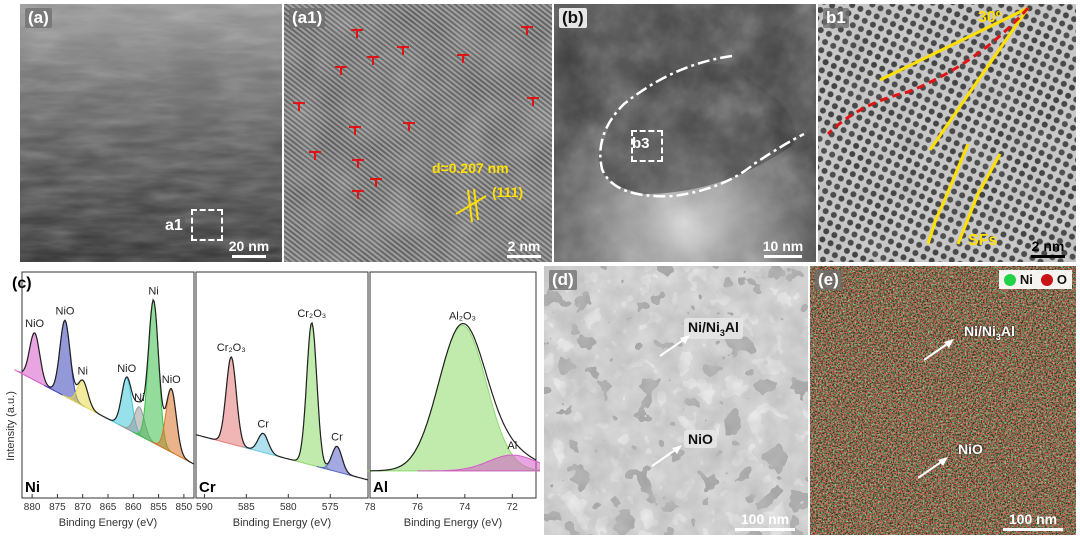 This screenshot has height=539, width=1080. Describe the element at coordinates (573, 18) in the screenshot. I see `panel-label: (b)` at that location.